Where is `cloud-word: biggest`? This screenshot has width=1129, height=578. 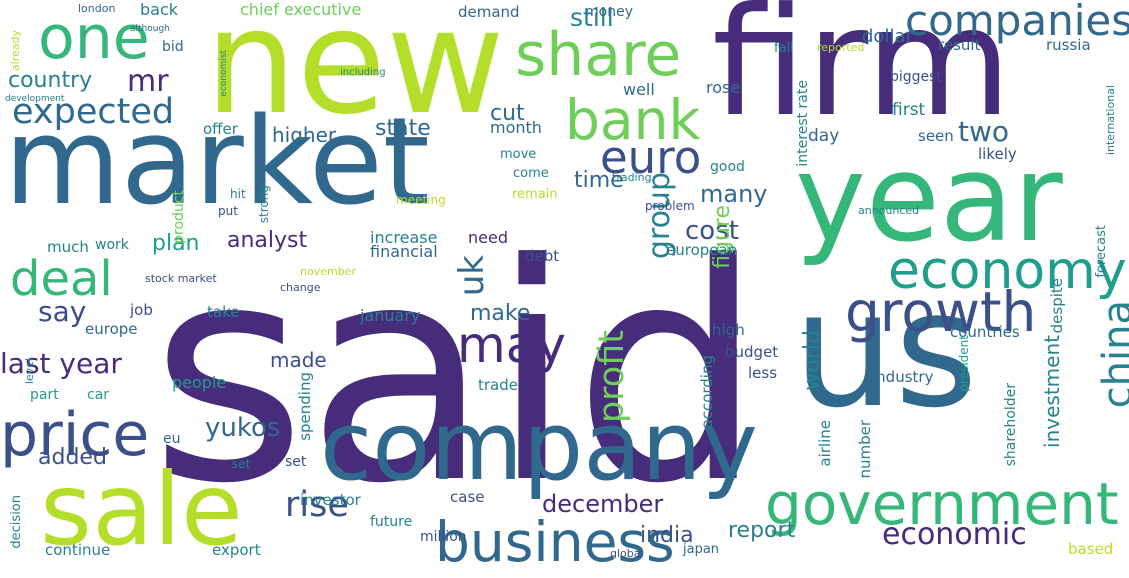 cloud-word: biggest is located at coordinates (916, 77).